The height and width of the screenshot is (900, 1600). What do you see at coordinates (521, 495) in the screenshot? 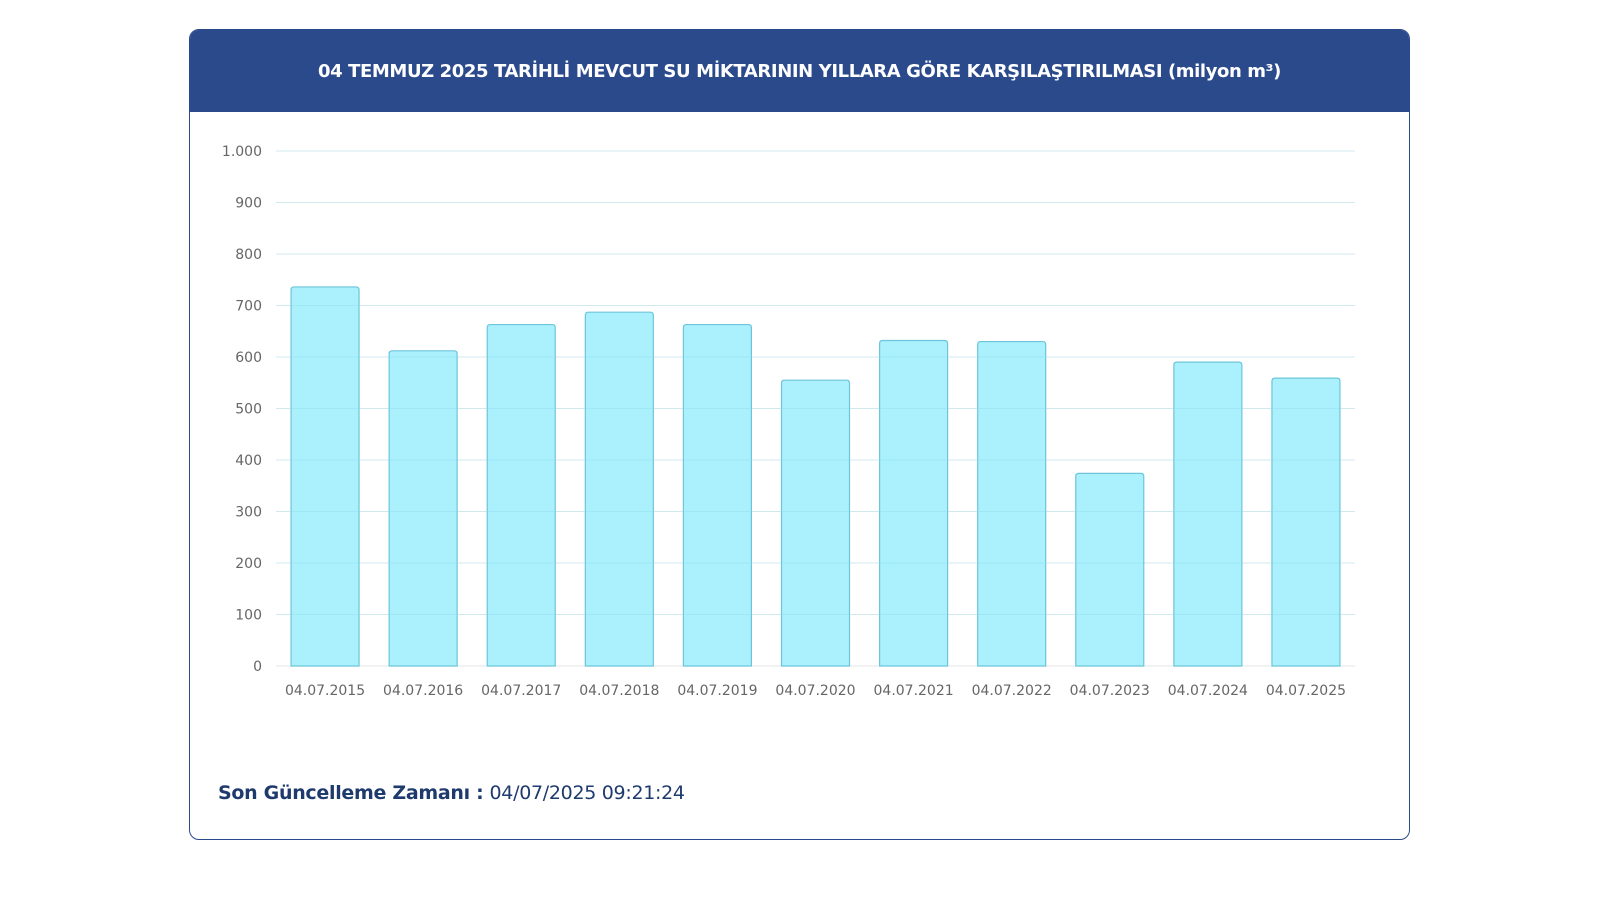
I see `bar-04.07.2017` at bounding box center [521, 495].